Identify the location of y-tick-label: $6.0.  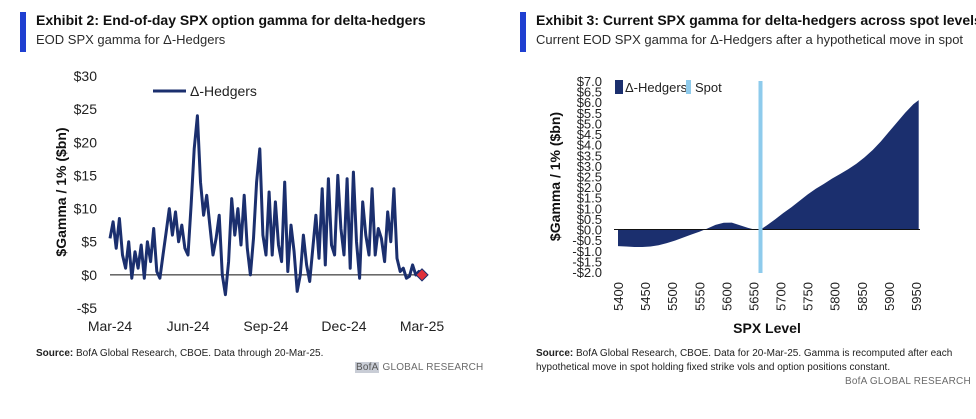
(589, 102).